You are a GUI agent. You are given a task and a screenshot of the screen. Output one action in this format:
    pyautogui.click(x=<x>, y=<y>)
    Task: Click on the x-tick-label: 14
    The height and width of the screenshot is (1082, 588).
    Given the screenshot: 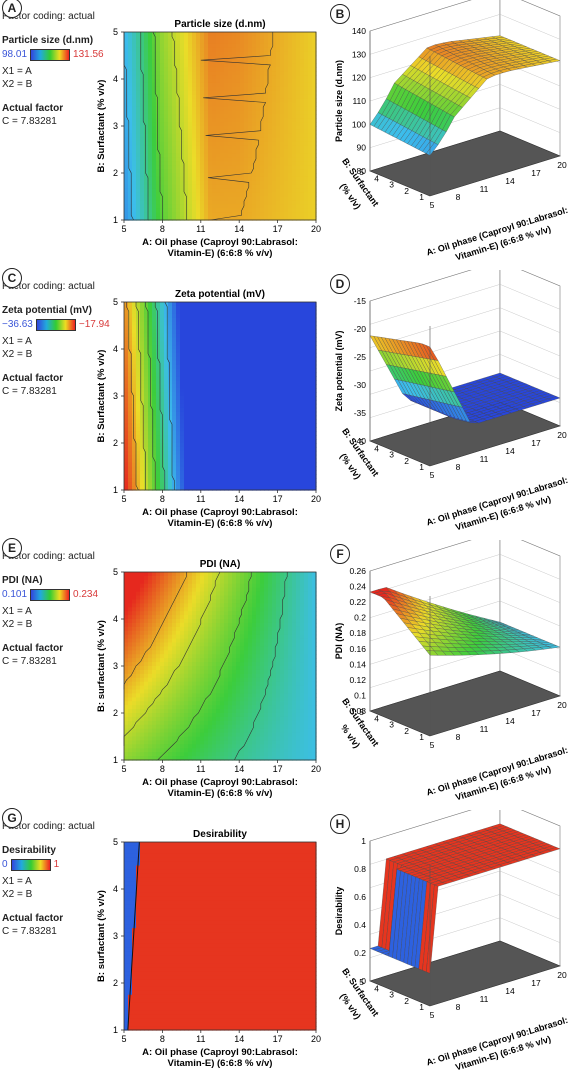 What is the action you would take?
    pyautogui.click(x=239, y=229)
    